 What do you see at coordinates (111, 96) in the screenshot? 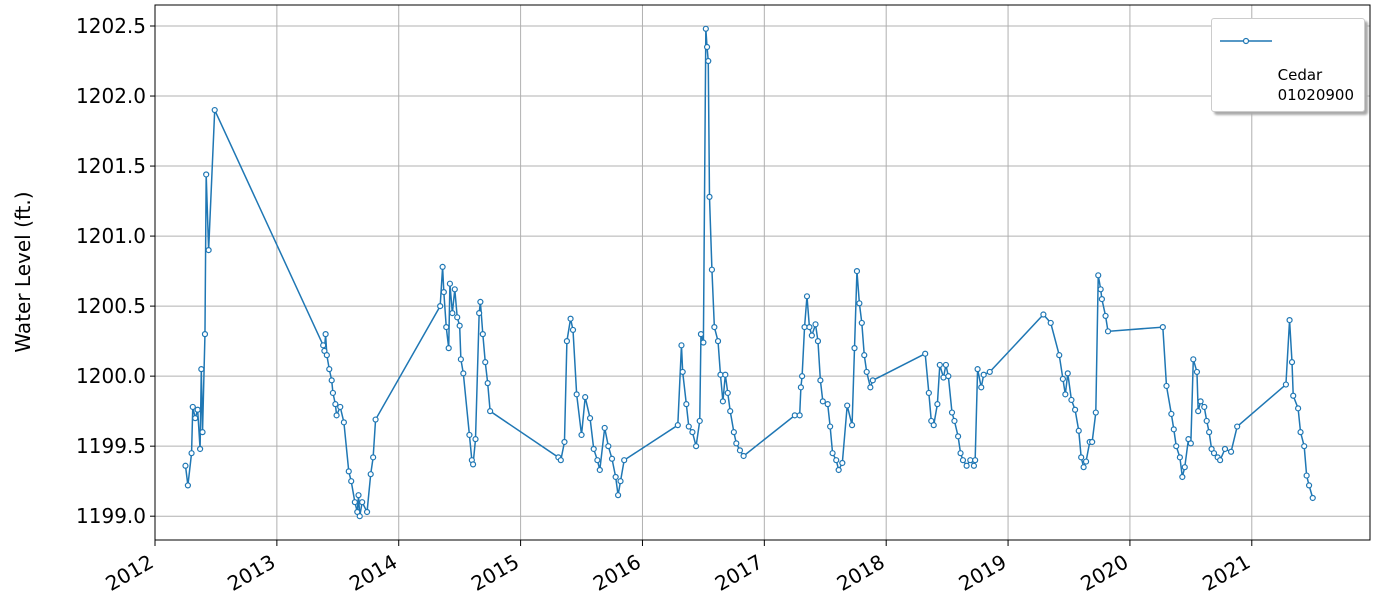
I see `y-tick-label: 1202.0` at bounding box center [111, 96].